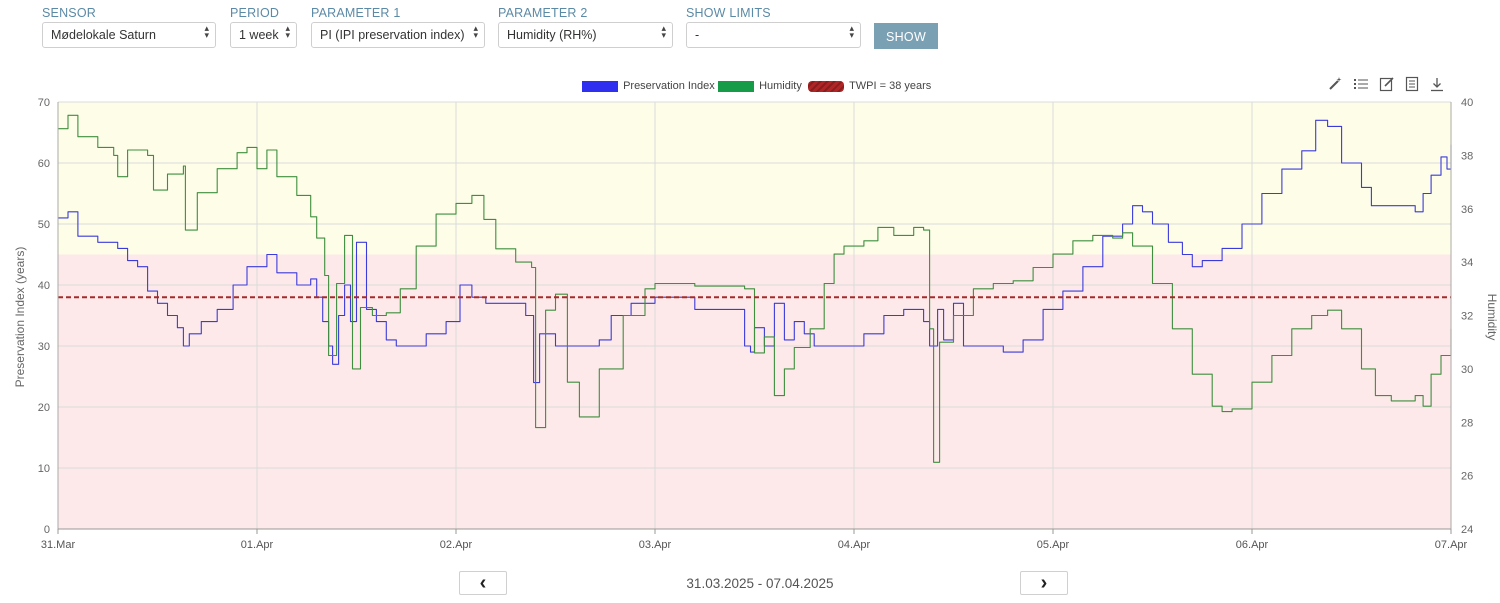 This screenshot has height=603, width=1500. Describe the element at coordinates (44, 347) in the screenshot. I see `left-tick-label: 30` at that location.